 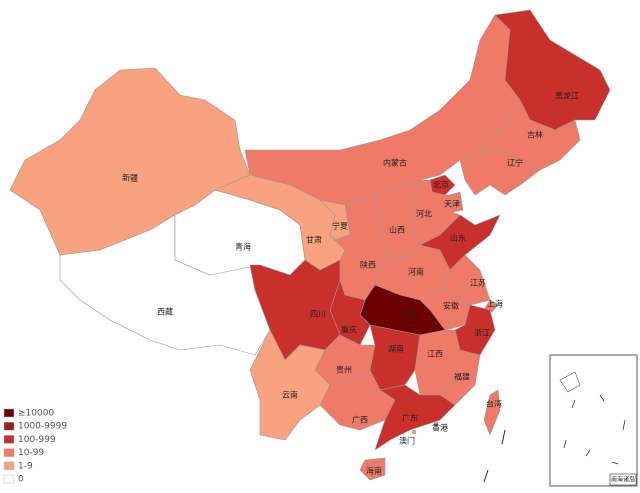 I want to click on region-label: 北京, so click(x=441, y=185).